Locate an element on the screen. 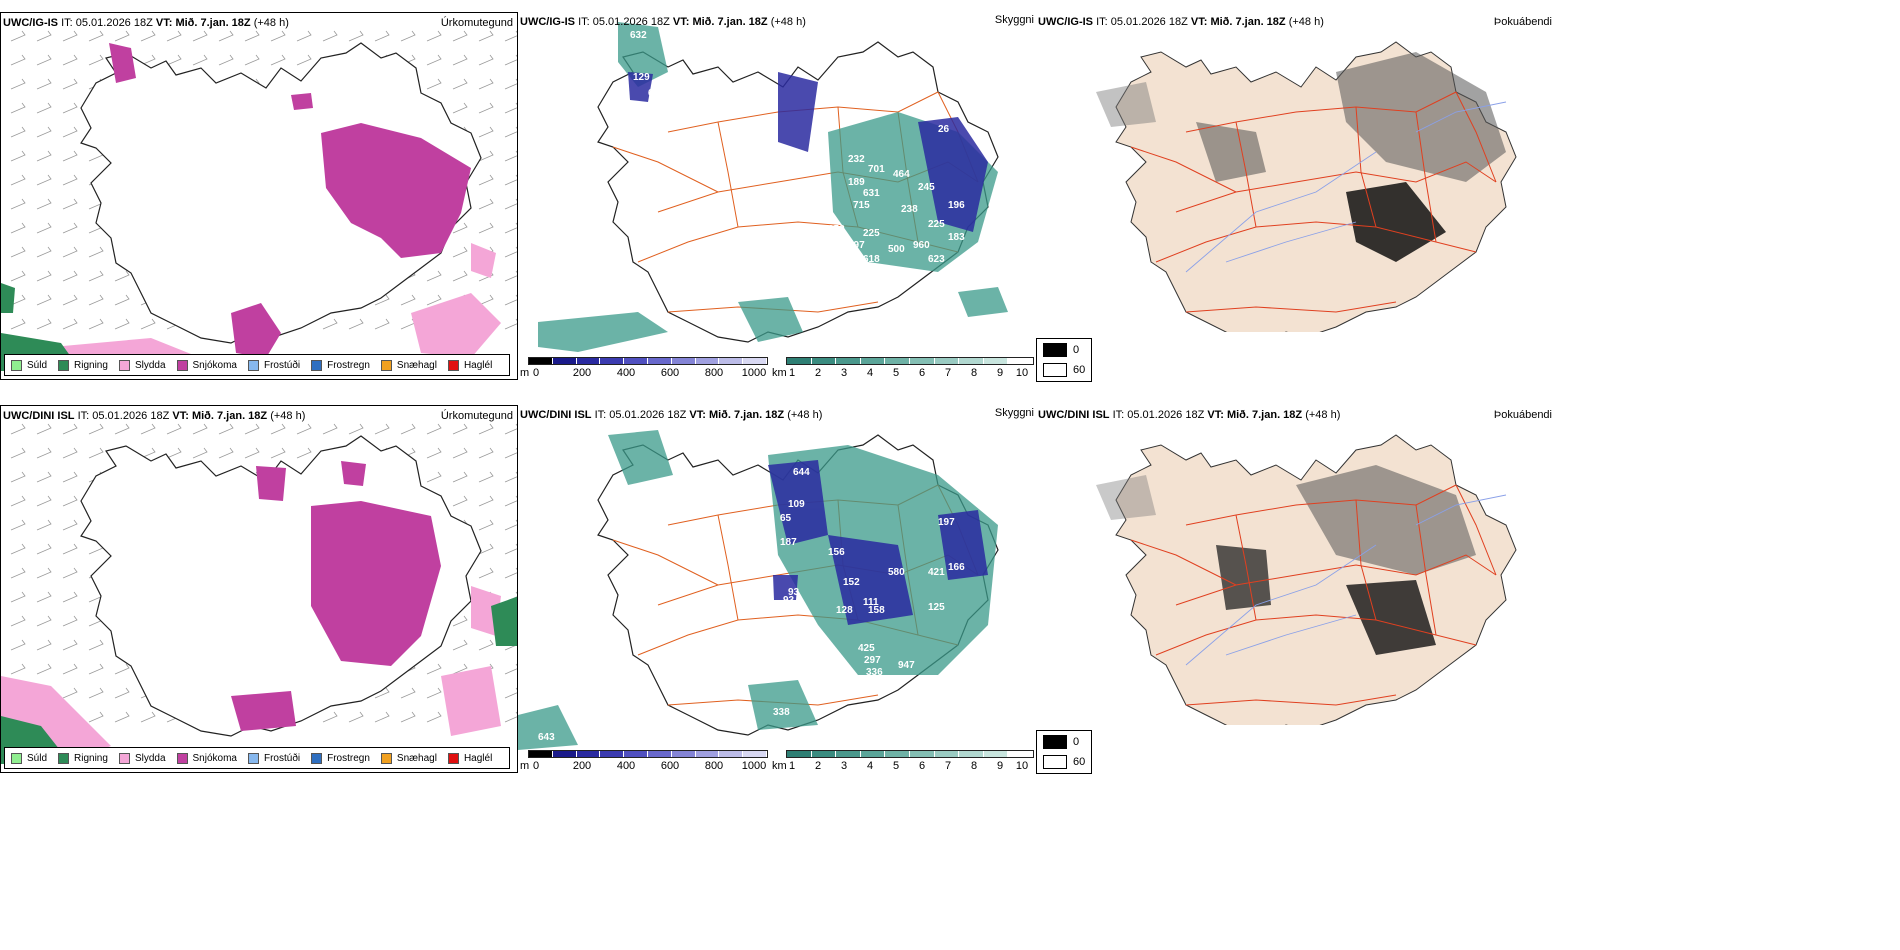 Image resolution: width=1900 pixels, height=950 pixels. cloud-value-label: 632 is located at coordinates (638, 35).